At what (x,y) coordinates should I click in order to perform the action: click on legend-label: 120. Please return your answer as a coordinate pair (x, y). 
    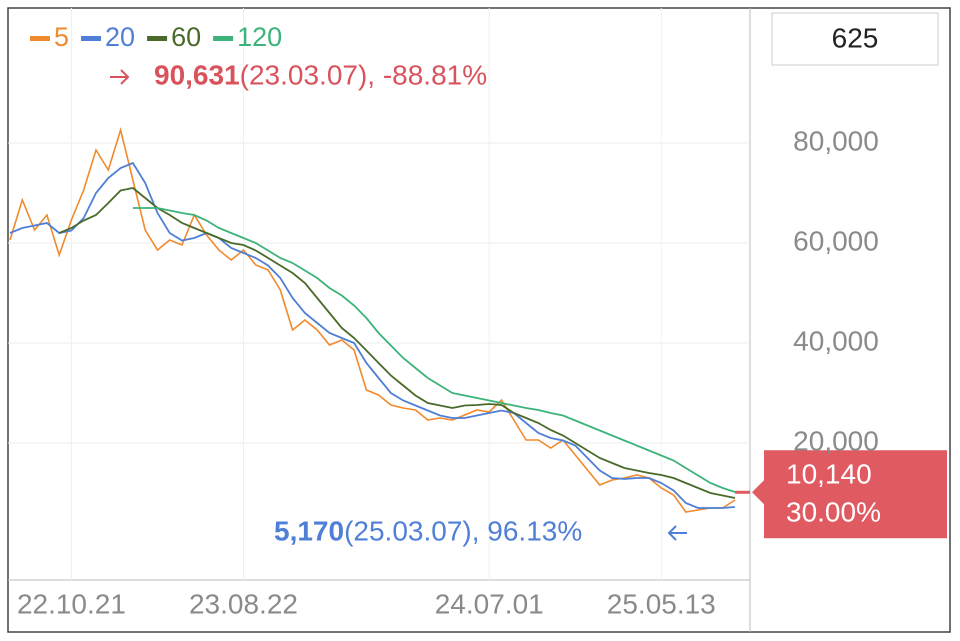
    Looking at the image, I should click on (259, 37).